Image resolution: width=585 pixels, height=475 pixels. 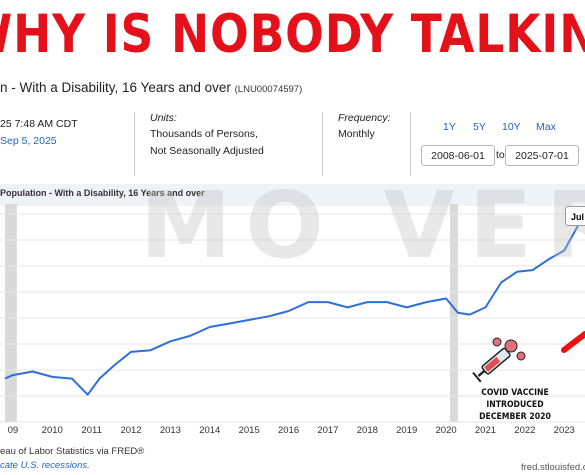 What do you see at coordinates (575, 216) in the screenshot?
I see `chart-tooltip: Jul 2` at bounding box center [575, 216].